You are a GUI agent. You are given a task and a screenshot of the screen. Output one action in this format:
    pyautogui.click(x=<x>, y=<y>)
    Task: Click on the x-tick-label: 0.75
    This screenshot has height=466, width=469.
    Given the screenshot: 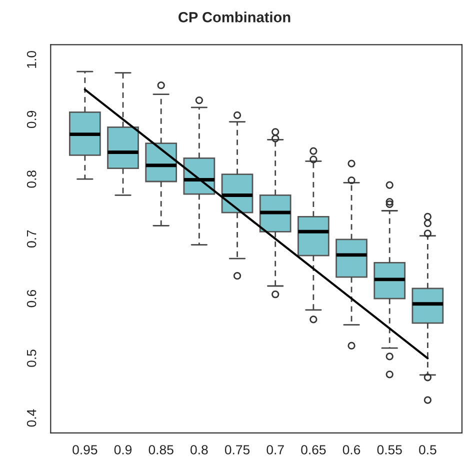 What is the action you would take?
    pyautogui.click(x=237, y=449)
    